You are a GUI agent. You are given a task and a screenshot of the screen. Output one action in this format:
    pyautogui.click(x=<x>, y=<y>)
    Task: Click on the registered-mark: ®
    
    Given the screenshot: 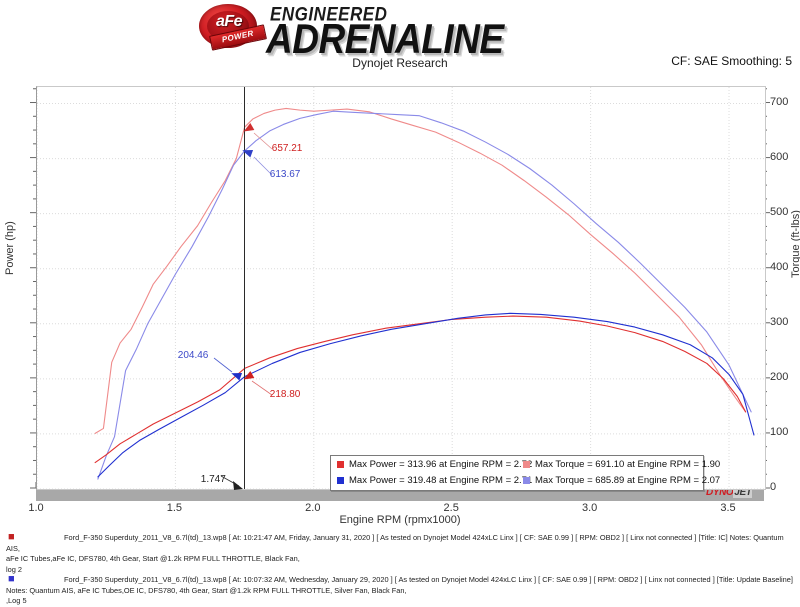 What is the action you would take?
    pyautogui.click(x=255, y=10)
    